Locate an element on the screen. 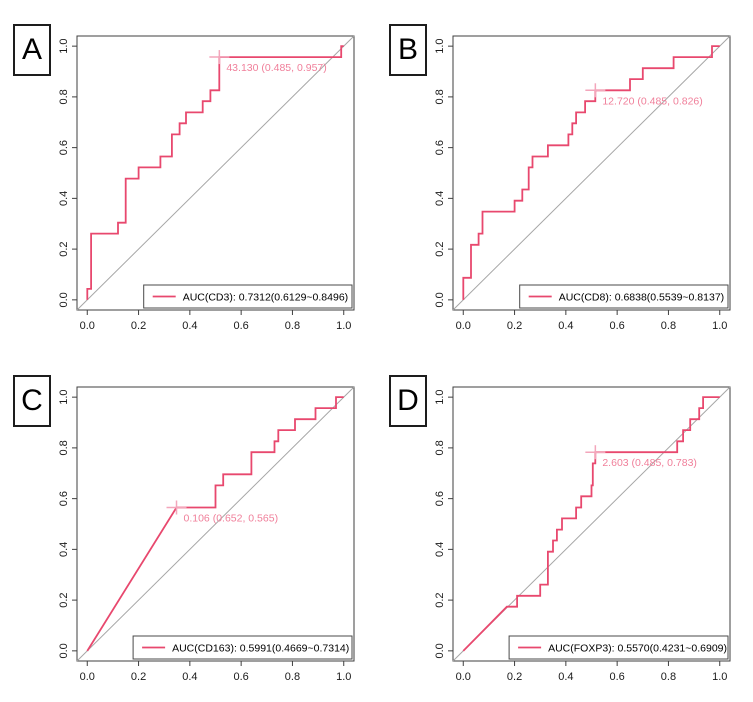 Image resolution: width=753 pixels, height=702 pixels. panel-label-a: A is located at coordinates (31, 49).